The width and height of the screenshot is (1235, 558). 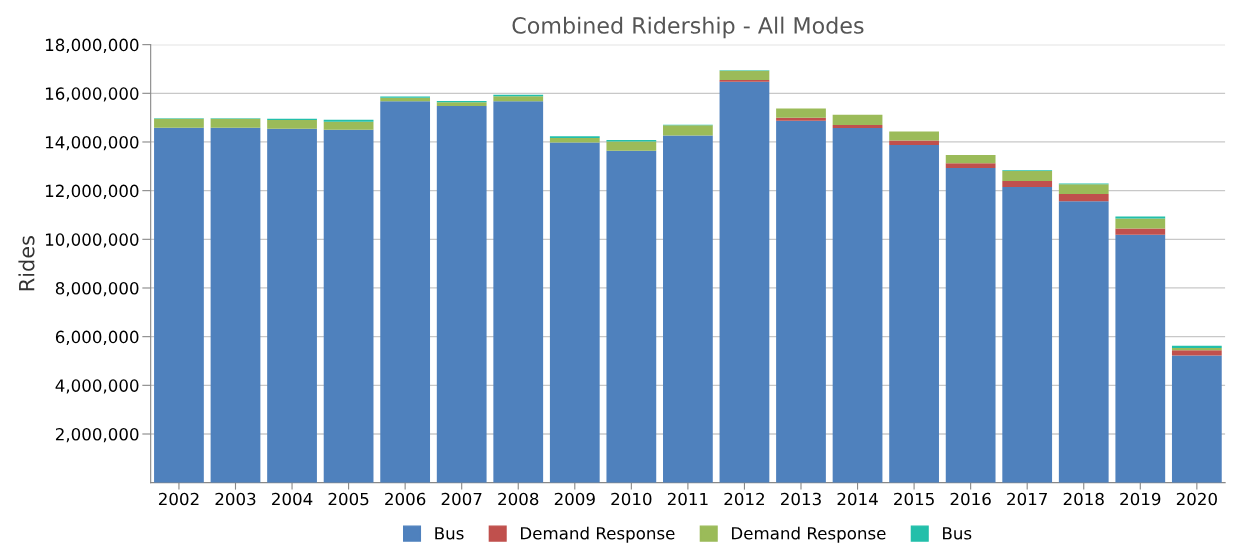 What do you see at coordinates (97, 386) in the screenshot?
I see `y-tick-label: 4,000,000` at bounding box center [97, 386].